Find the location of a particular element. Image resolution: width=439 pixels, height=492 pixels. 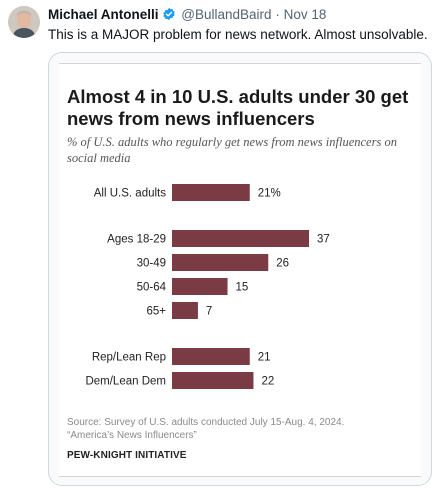

category-label: All U.S. adults is located at coordinates (130, 194).